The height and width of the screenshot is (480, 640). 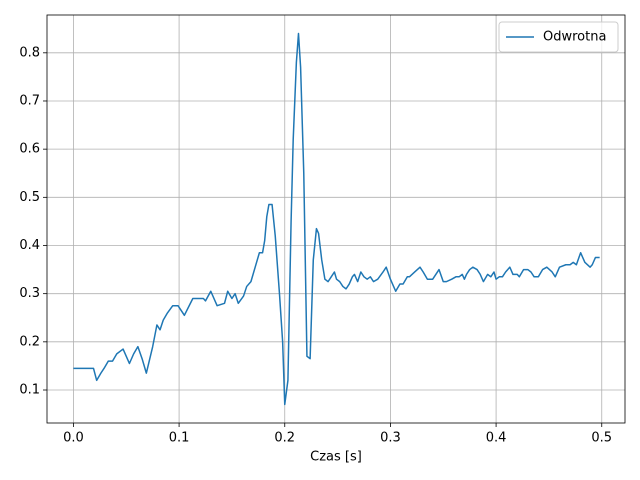 I want to click on x-tick-label: 0.5, so click(x=601, y=438).